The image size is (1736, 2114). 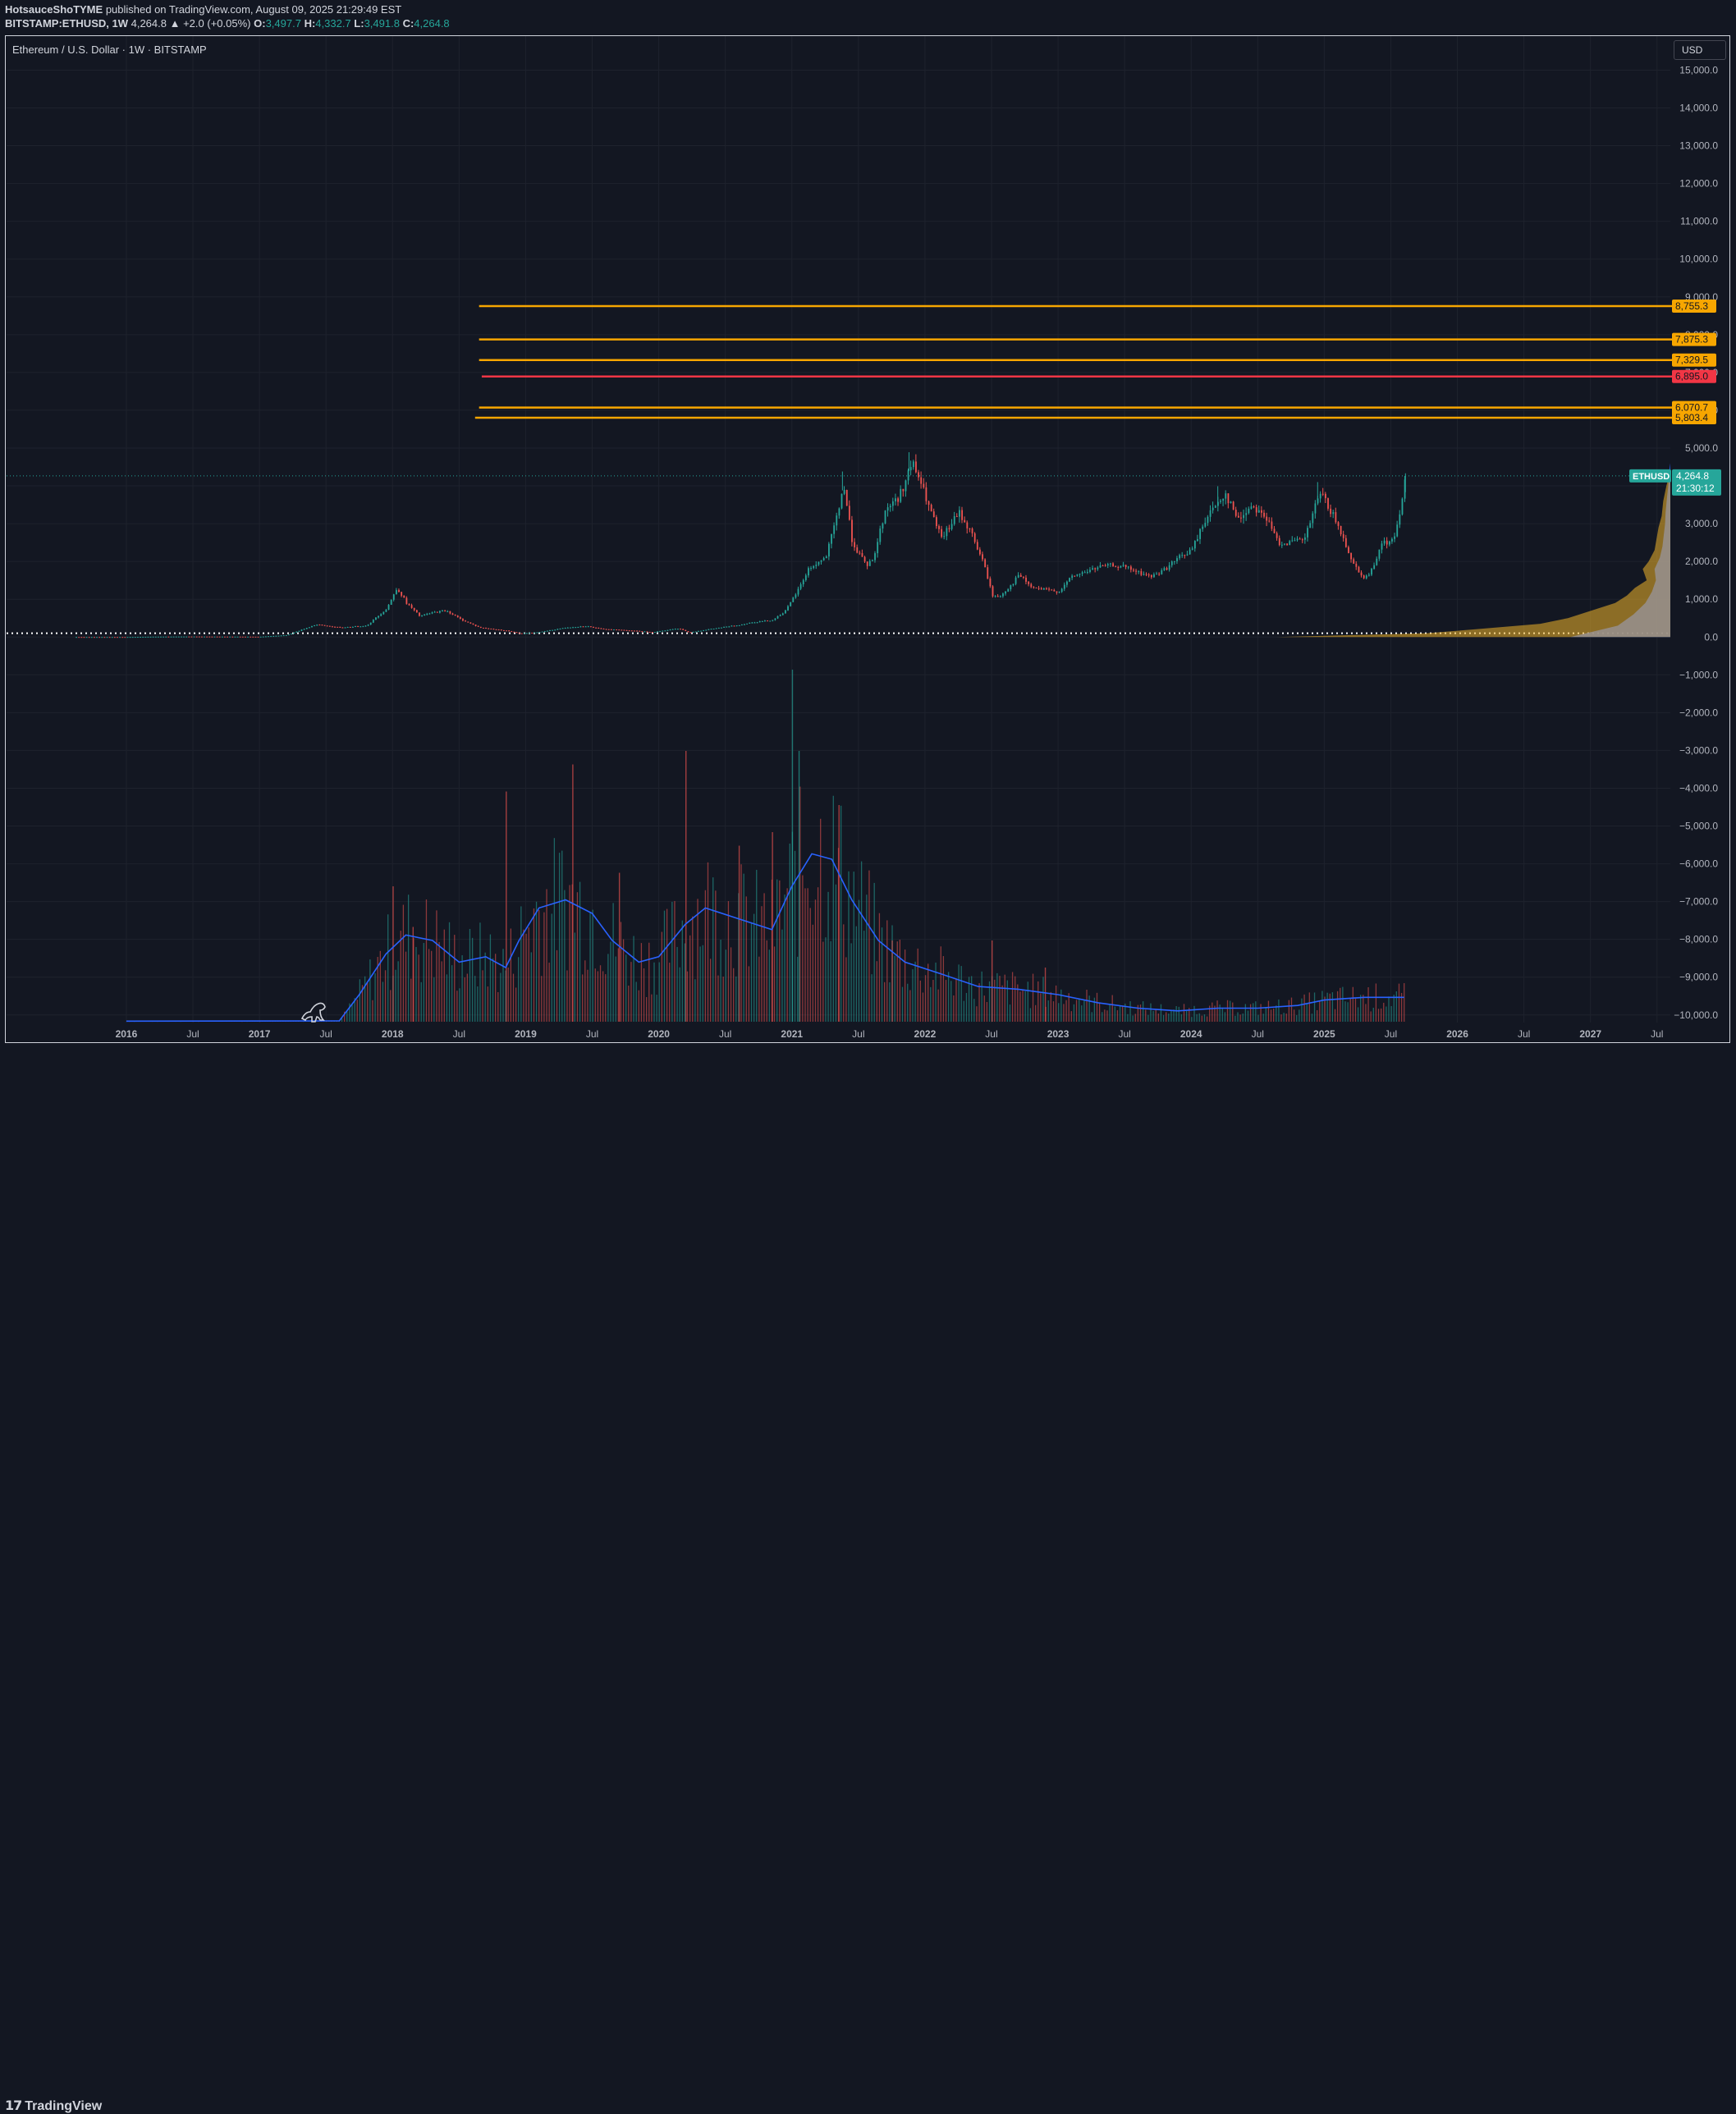 What do you see at coordinates (53, 2106) in the screenshot?
I see `tradingview-logo: 𝟭𝟳 TradingView` at bounding box center [53, 2106].